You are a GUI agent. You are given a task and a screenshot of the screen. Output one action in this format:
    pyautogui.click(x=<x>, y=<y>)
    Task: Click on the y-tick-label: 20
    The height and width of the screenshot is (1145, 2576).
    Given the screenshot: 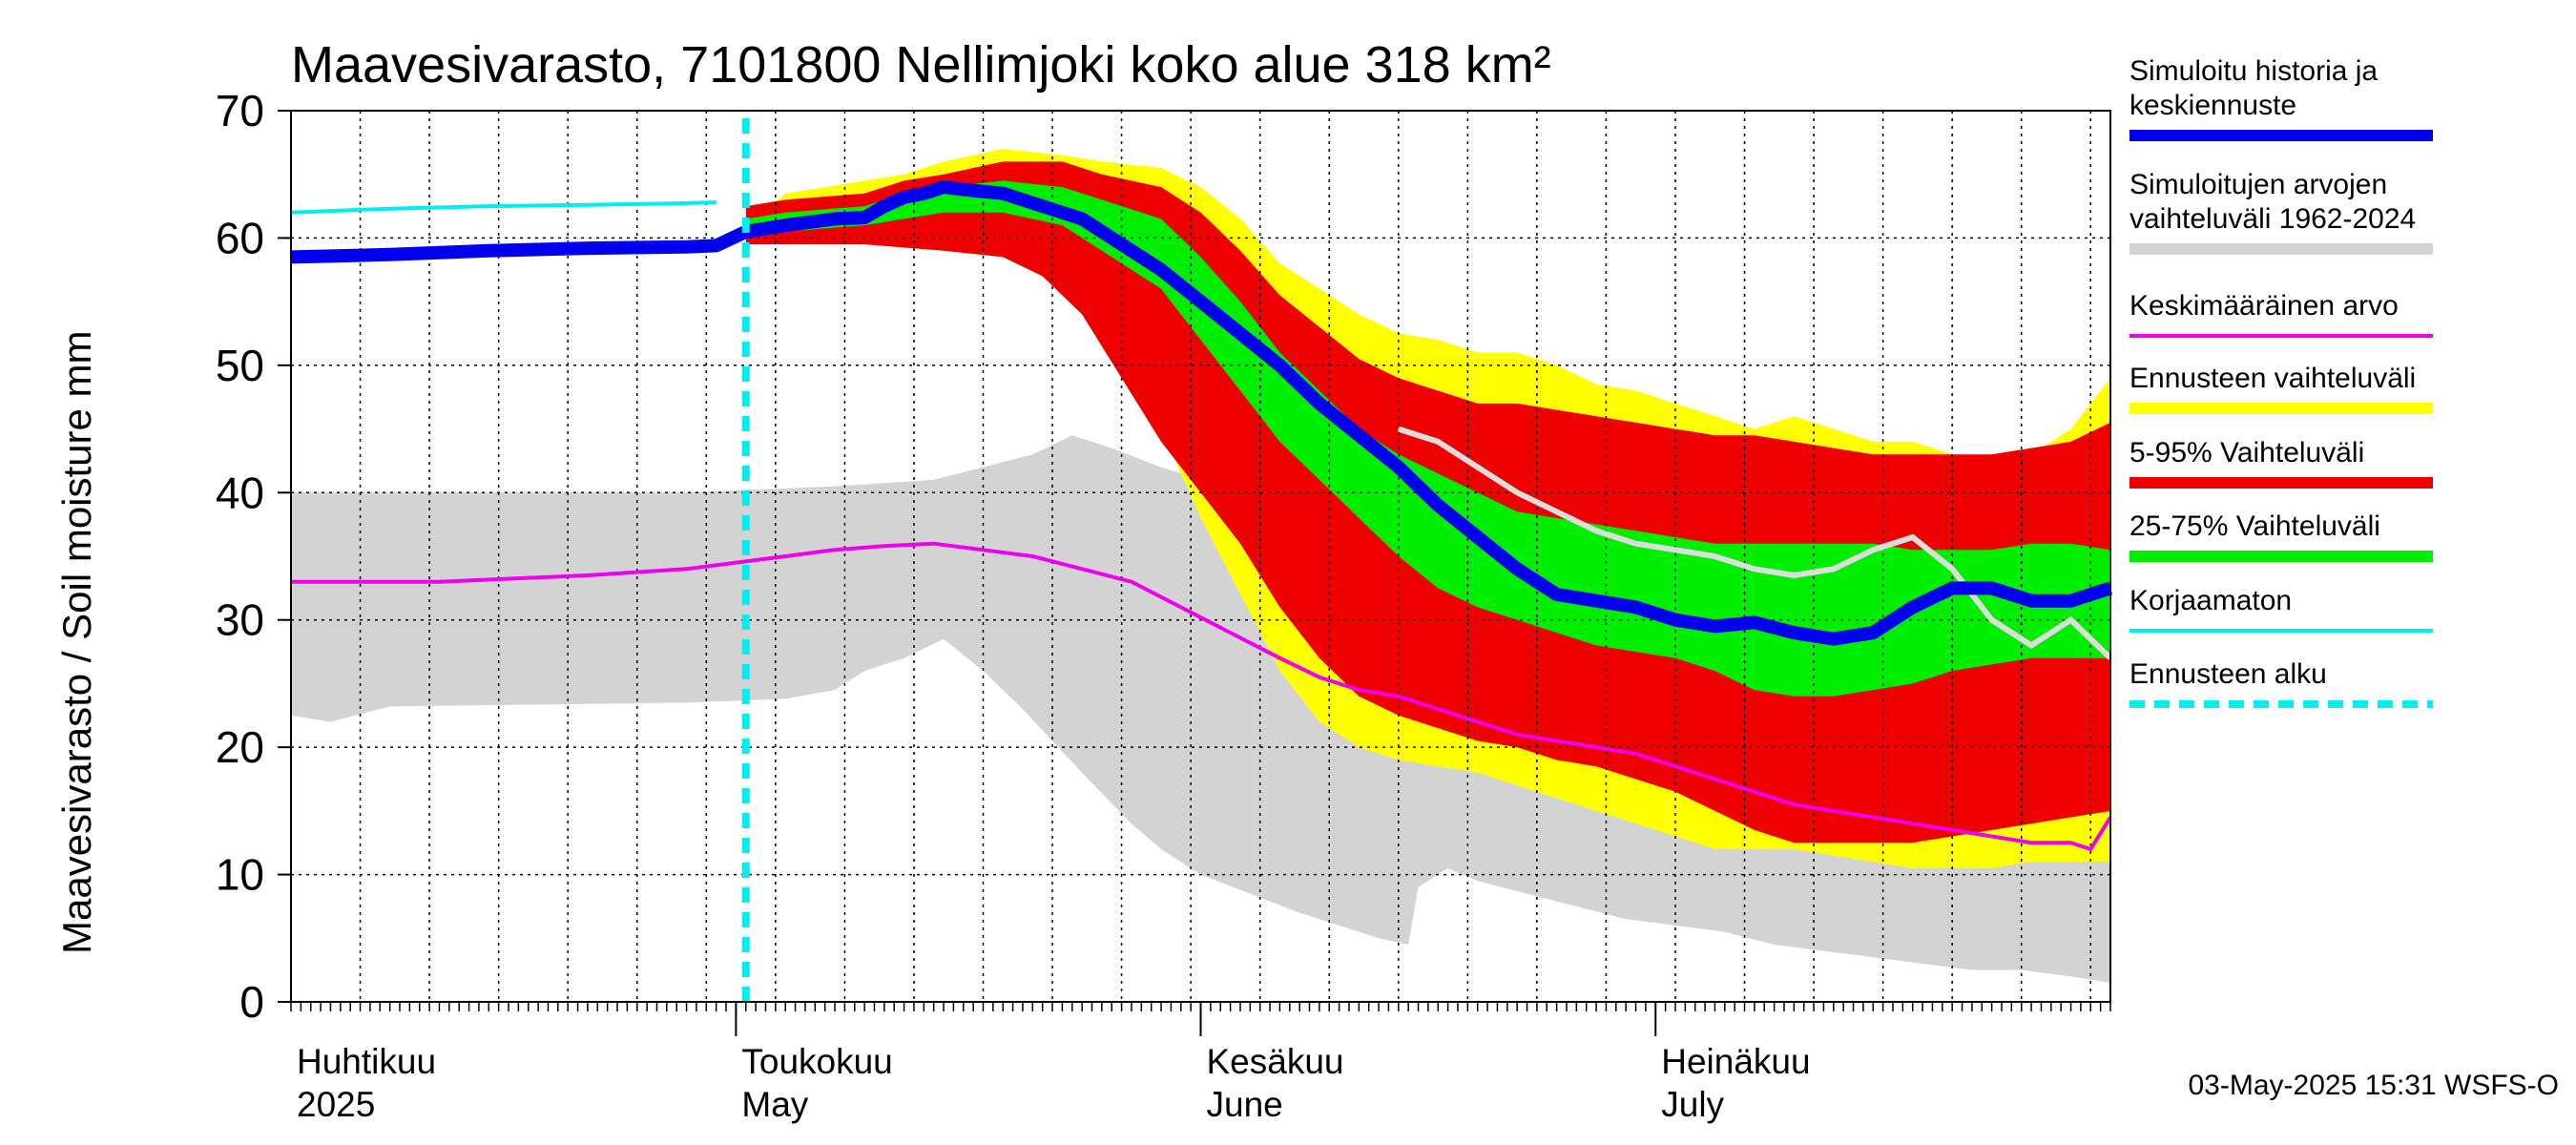 What is the action you would take?
    pyautogui.click(x=240, y=747)
    